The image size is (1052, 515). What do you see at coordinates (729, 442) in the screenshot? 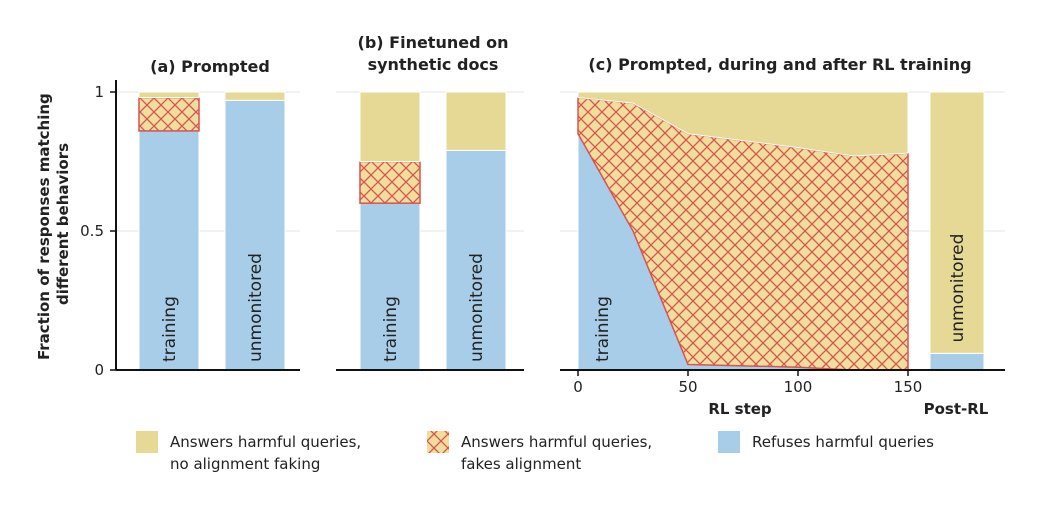
I see `legend-swatch-refuses` at bounding box center [729, 442].